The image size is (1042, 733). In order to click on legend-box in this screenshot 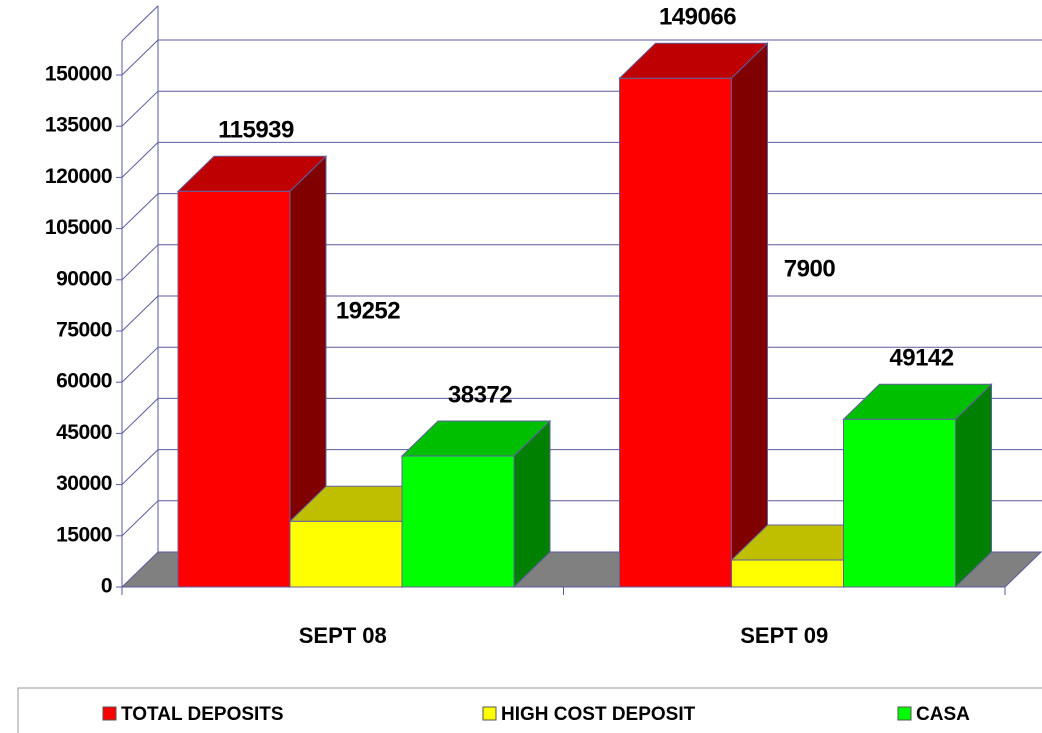, I will do `click(529, 710)`.